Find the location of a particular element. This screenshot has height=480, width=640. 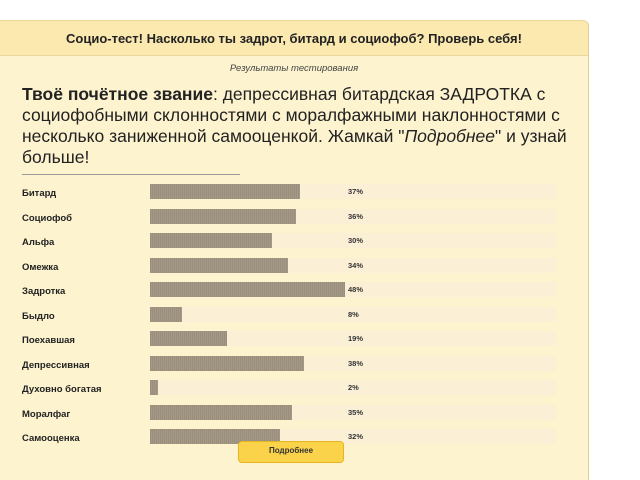

result-percent: 30% is located at coordinates (356, 240).